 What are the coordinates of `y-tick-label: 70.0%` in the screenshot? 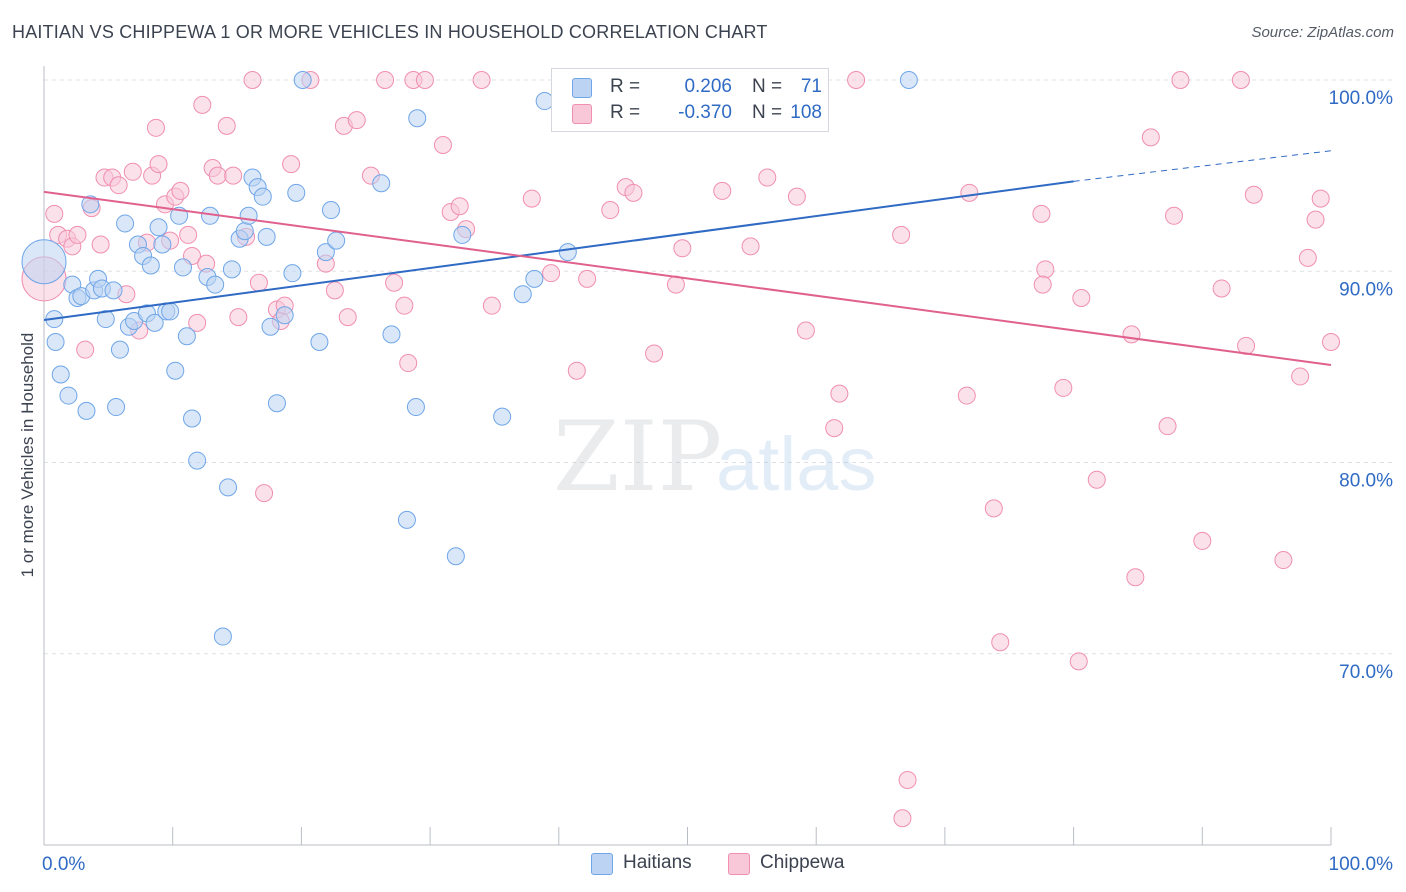 It's located at (1366, 672).